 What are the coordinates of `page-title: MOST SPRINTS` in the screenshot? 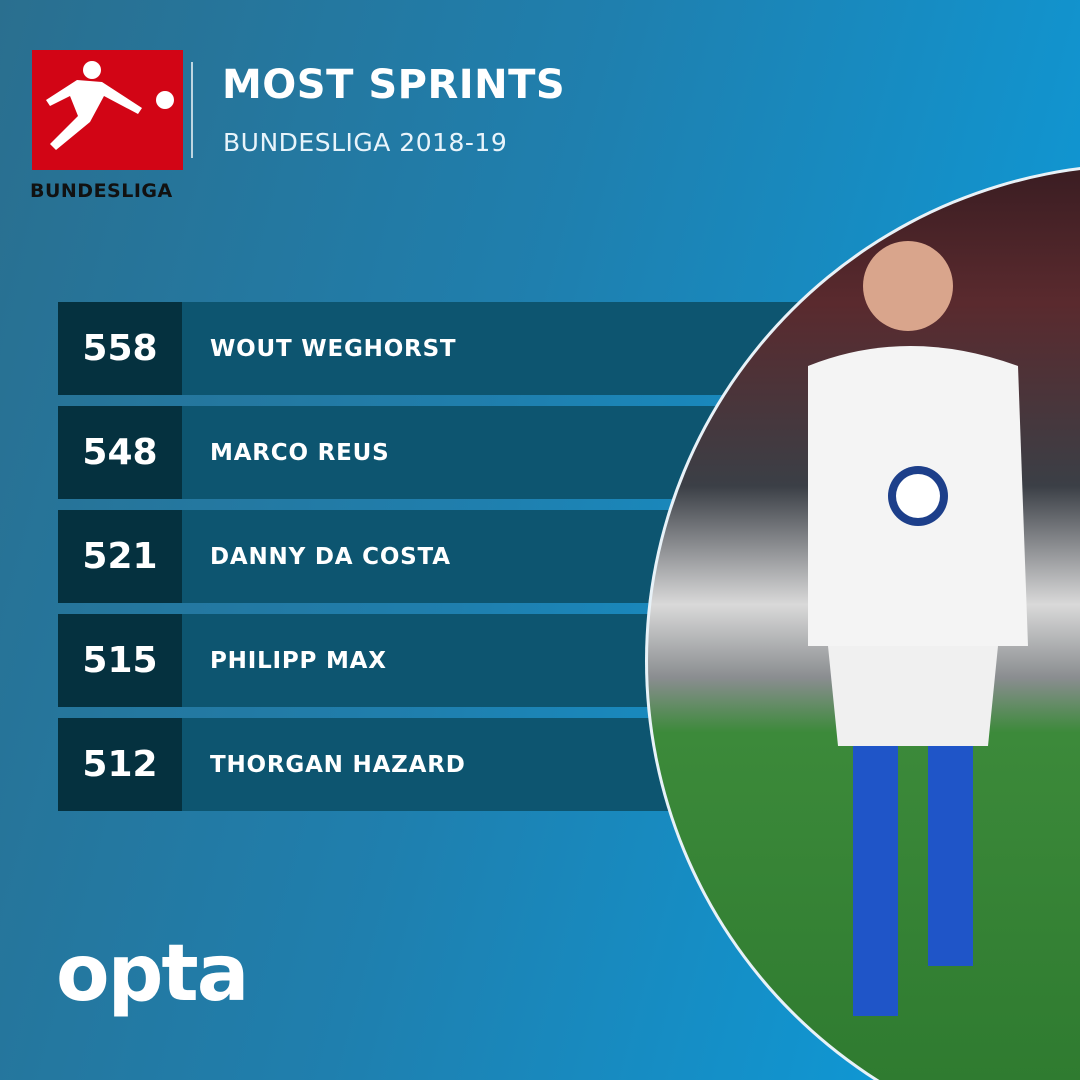 It's located at (394, 85).